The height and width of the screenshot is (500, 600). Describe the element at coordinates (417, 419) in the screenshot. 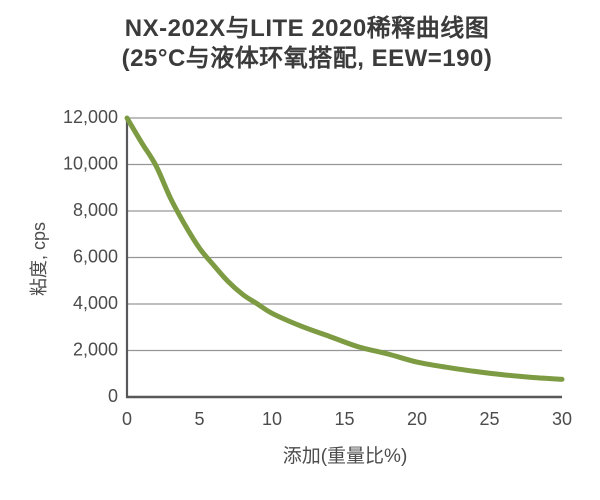

I see `x-tick-label: 20` at that location.